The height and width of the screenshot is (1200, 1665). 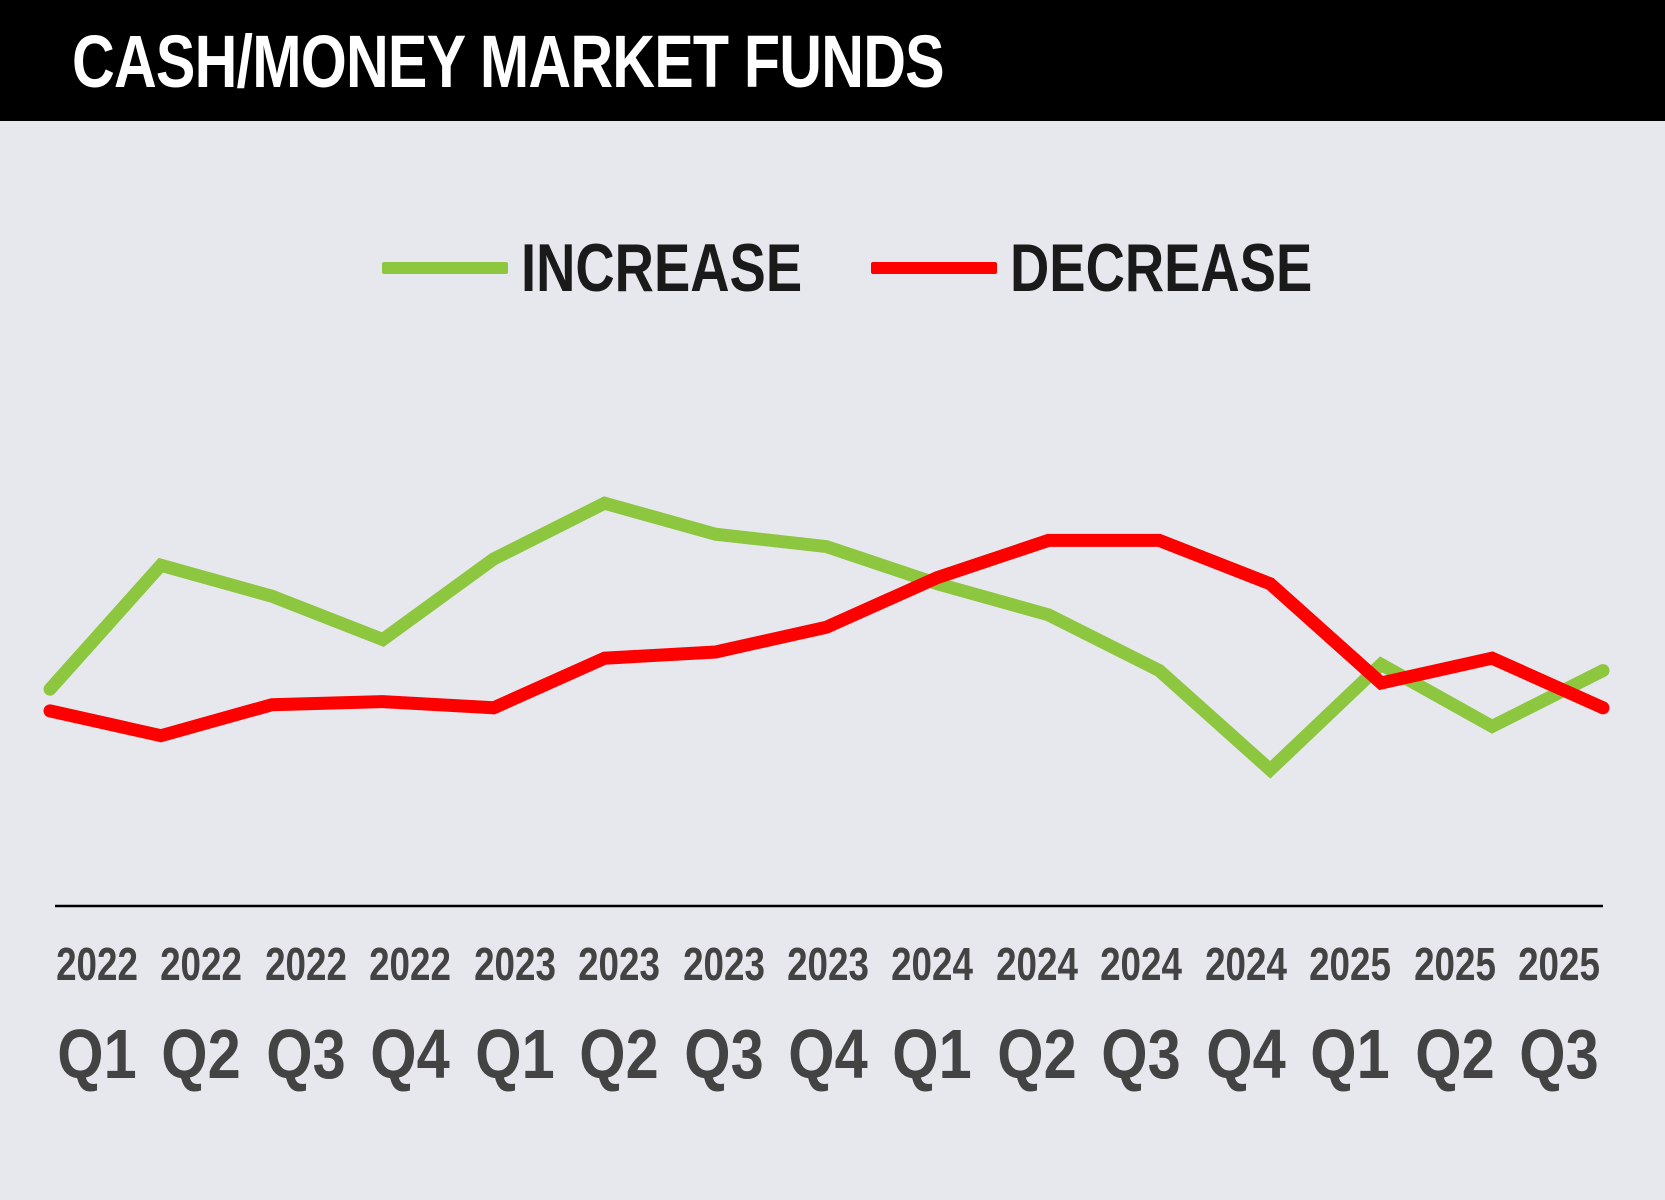 What do you see at coordinates (1350, 1054) in the screenshot?
I see `x-tick-quarter-12: Q1` at bounding box center [1350, 1054].